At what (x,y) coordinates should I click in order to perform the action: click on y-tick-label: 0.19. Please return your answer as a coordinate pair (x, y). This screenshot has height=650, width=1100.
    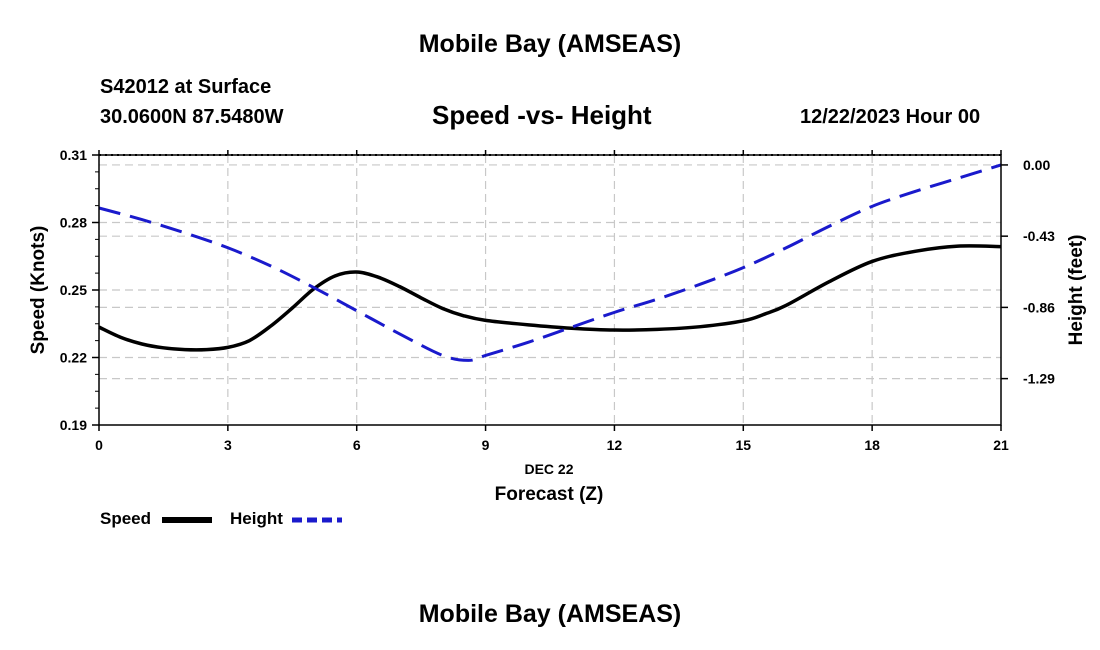
    Looking at the image, I should click on (73, 425).